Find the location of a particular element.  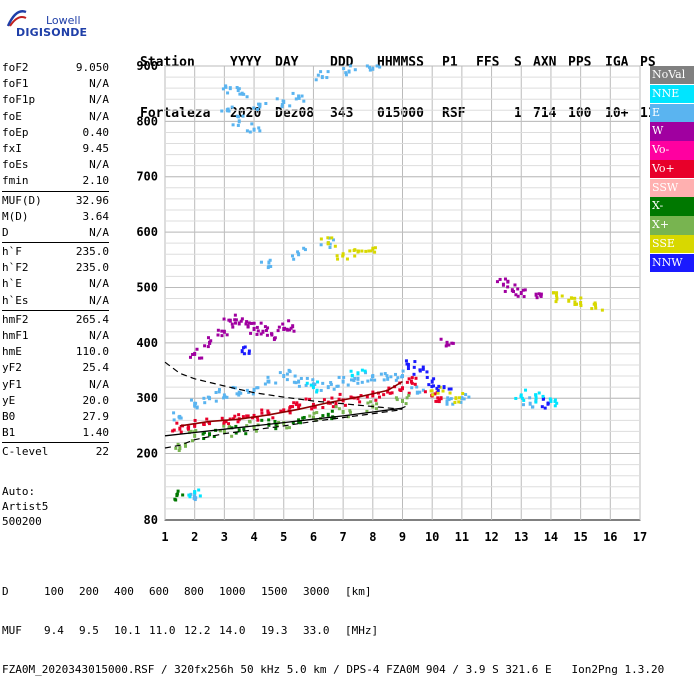

x-tick-label: 5 is located at coordinates (283, 537).